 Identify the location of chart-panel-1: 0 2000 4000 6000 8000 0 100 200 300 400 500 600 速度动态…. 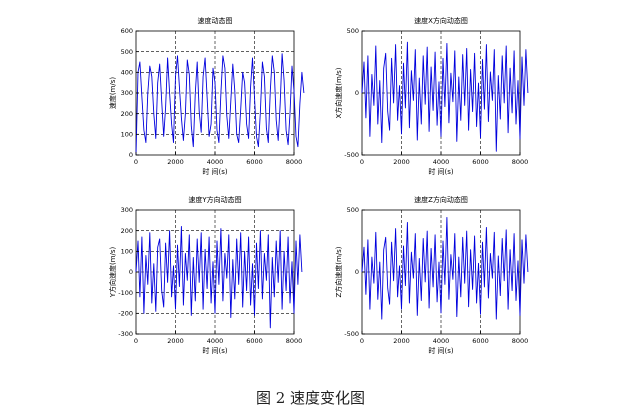
(206, 96).